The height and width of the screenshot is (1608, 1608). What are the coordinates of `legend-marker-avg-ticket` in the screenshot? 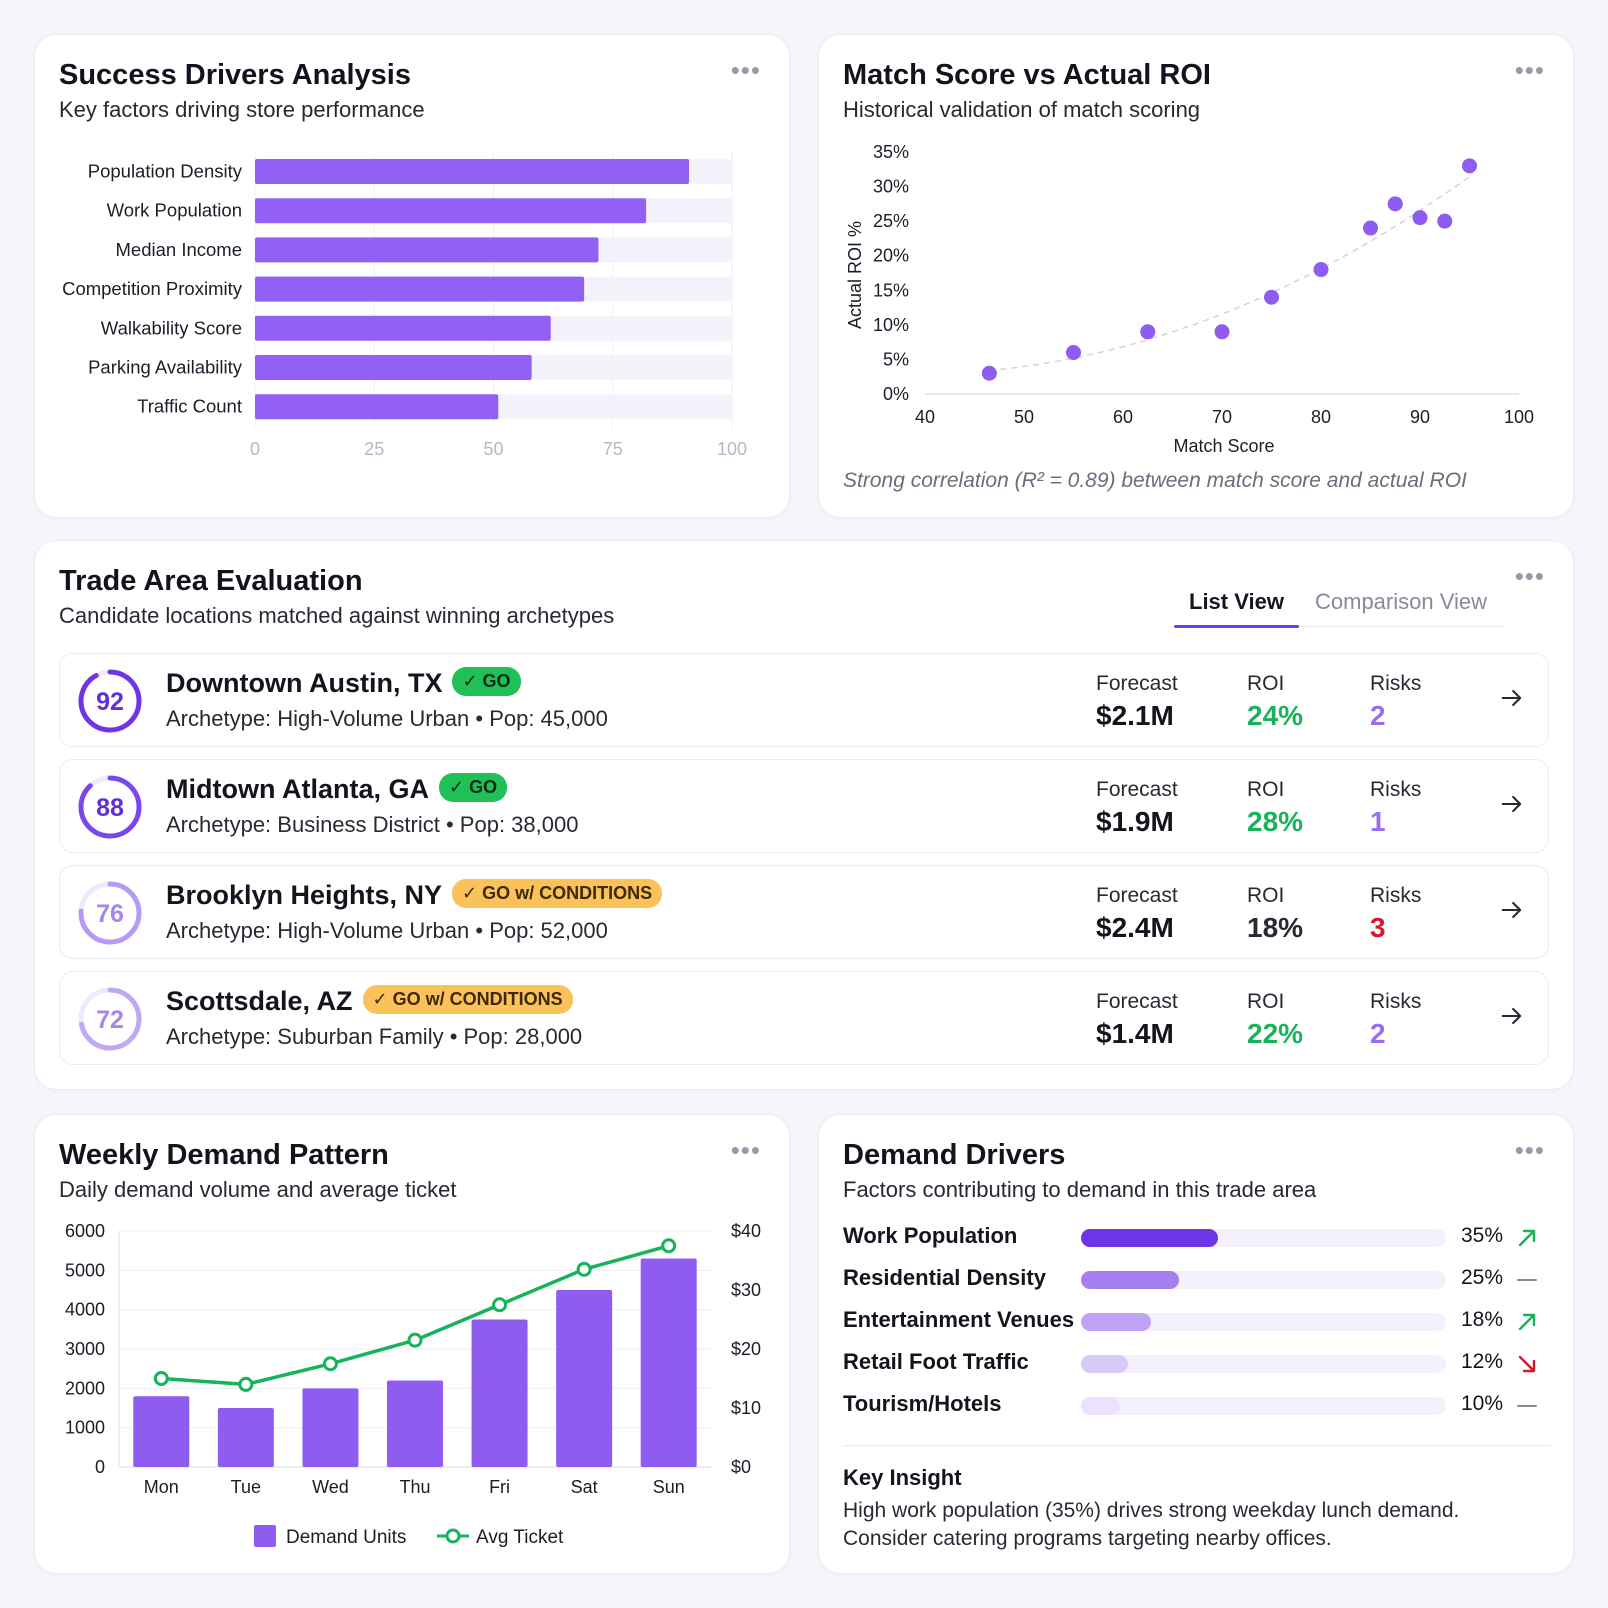 It's located at (453, 1536).